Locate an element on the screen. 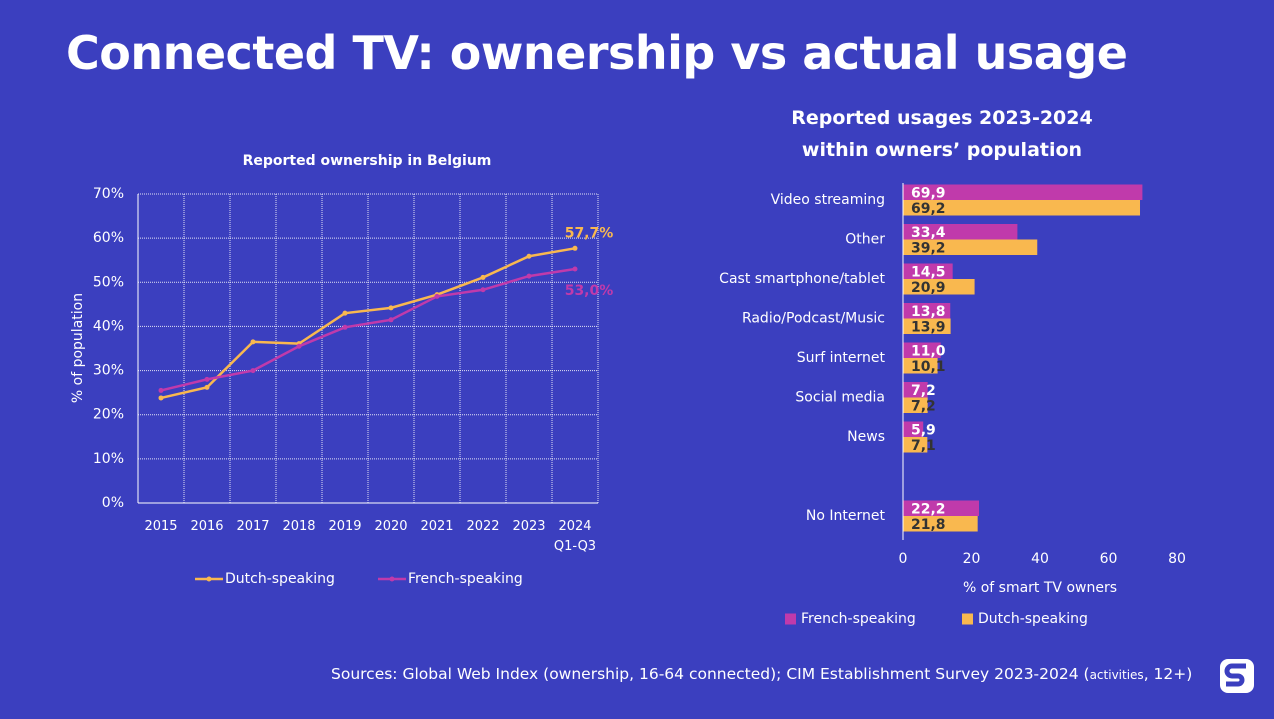  y-tick-label: 70% is located at coordinates (108, 194).